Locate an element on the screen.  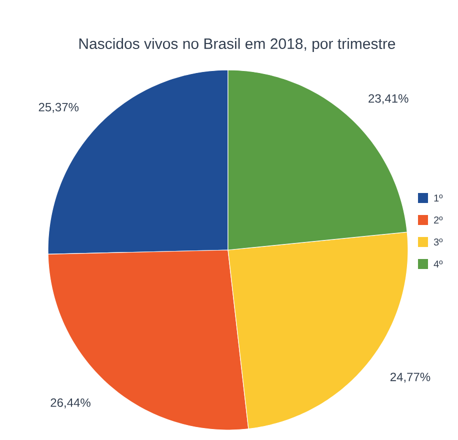
chart-title: Nascidos vivos no Brasil em 2018, por trimestre is located at coordinates (237, 45).